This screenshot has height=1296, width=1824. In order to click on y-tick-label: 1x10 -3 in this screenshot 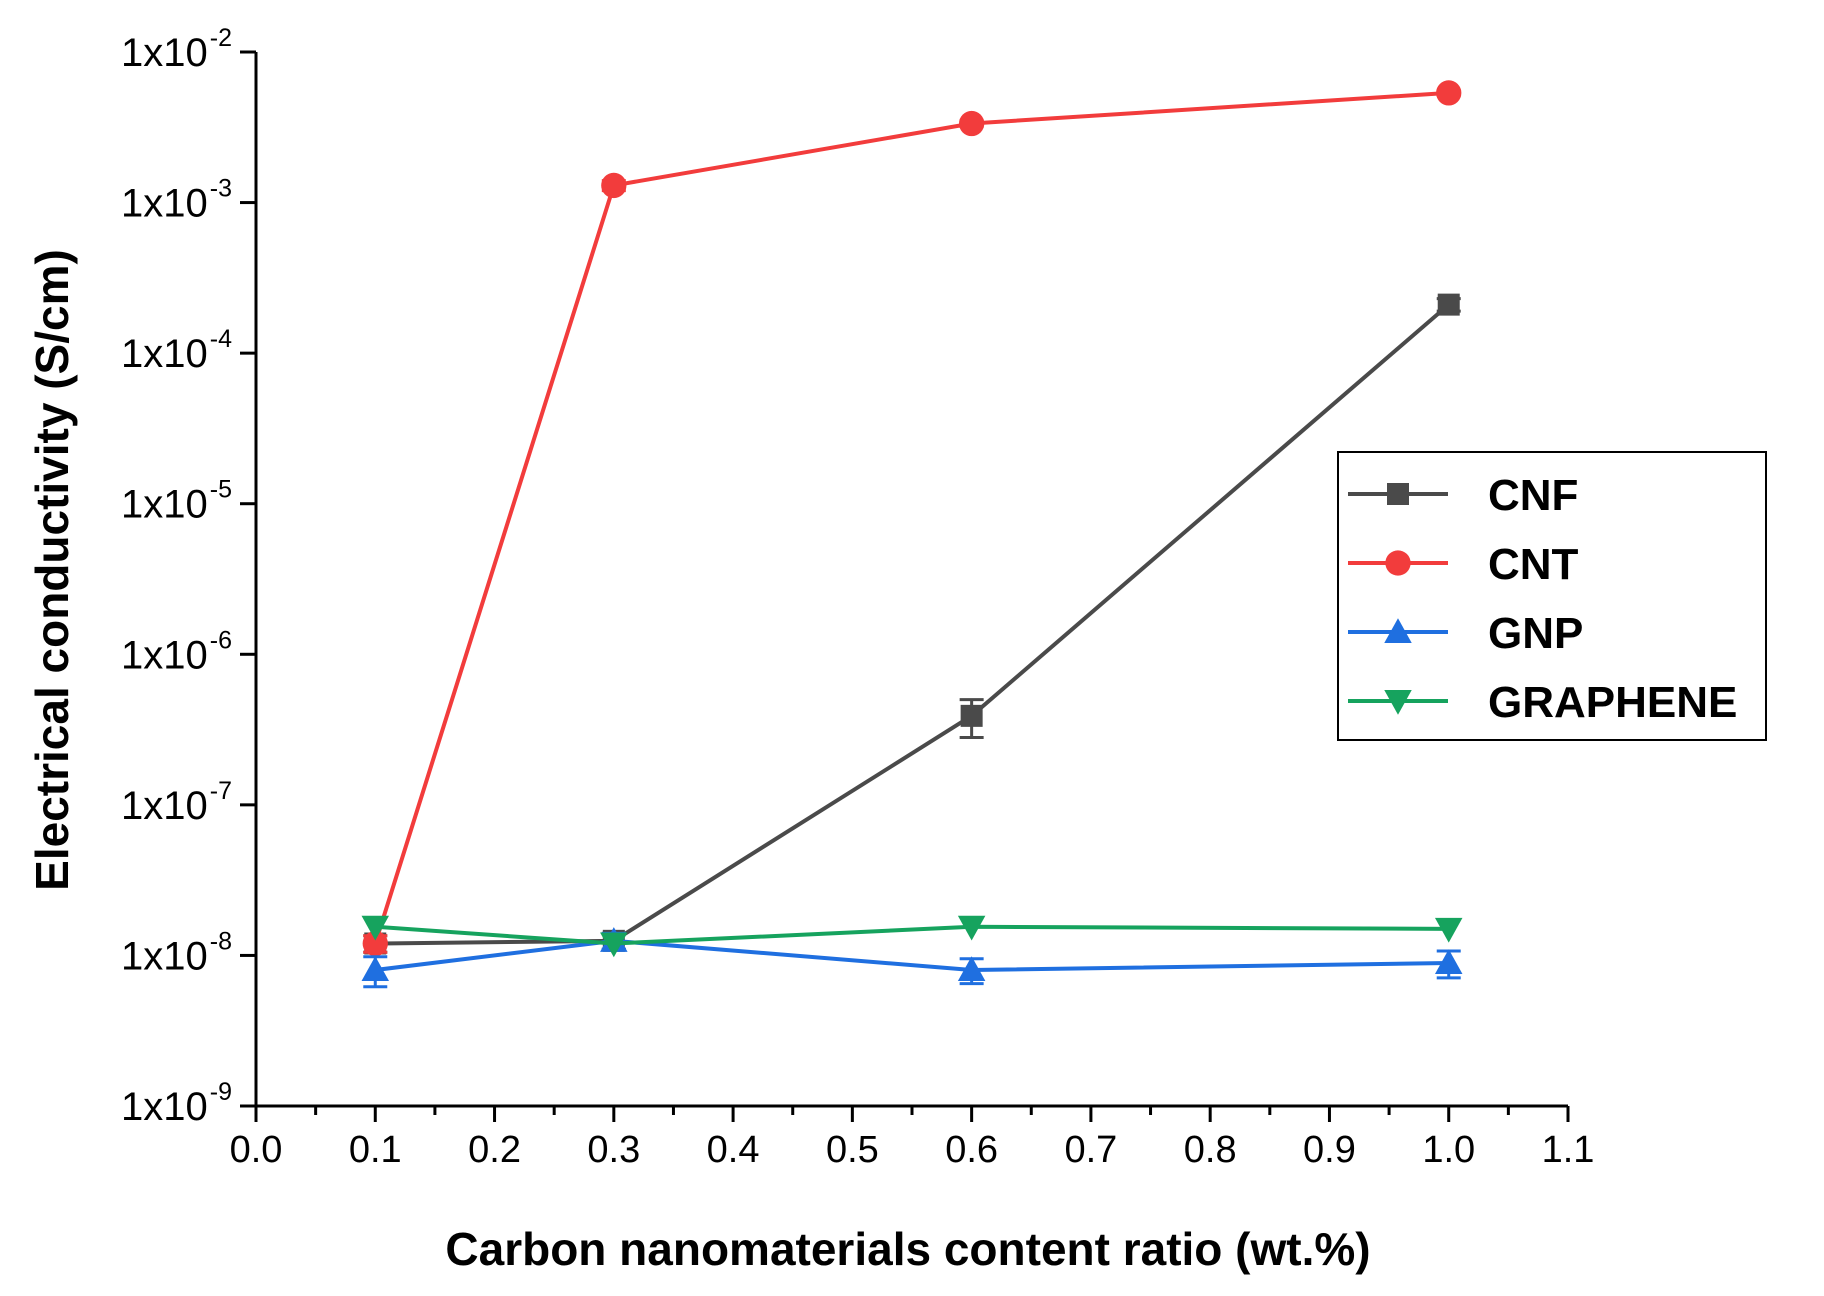, I will do `click(176, 200)`.